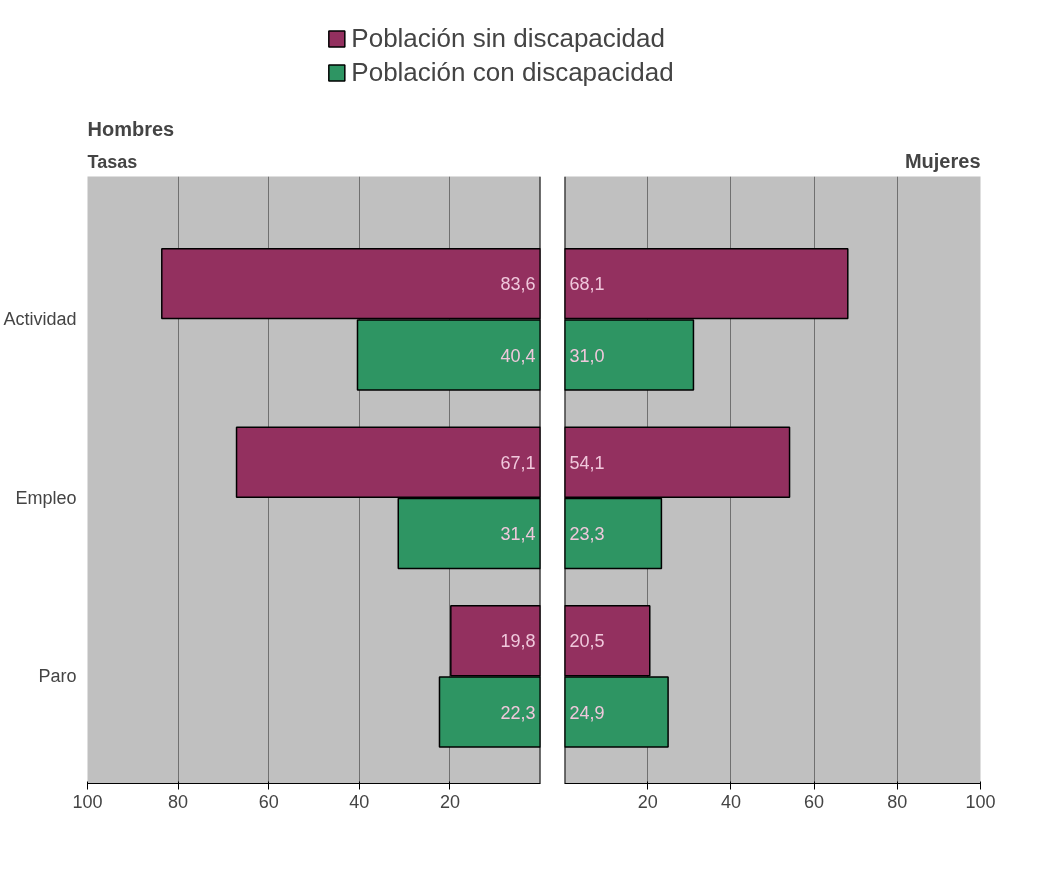 Image resolution: width=1054 pixels, height=885 pixels. Describe the element at coordinates (518, 462) in the screenshot. I see `data-label: 67,1` at that location.